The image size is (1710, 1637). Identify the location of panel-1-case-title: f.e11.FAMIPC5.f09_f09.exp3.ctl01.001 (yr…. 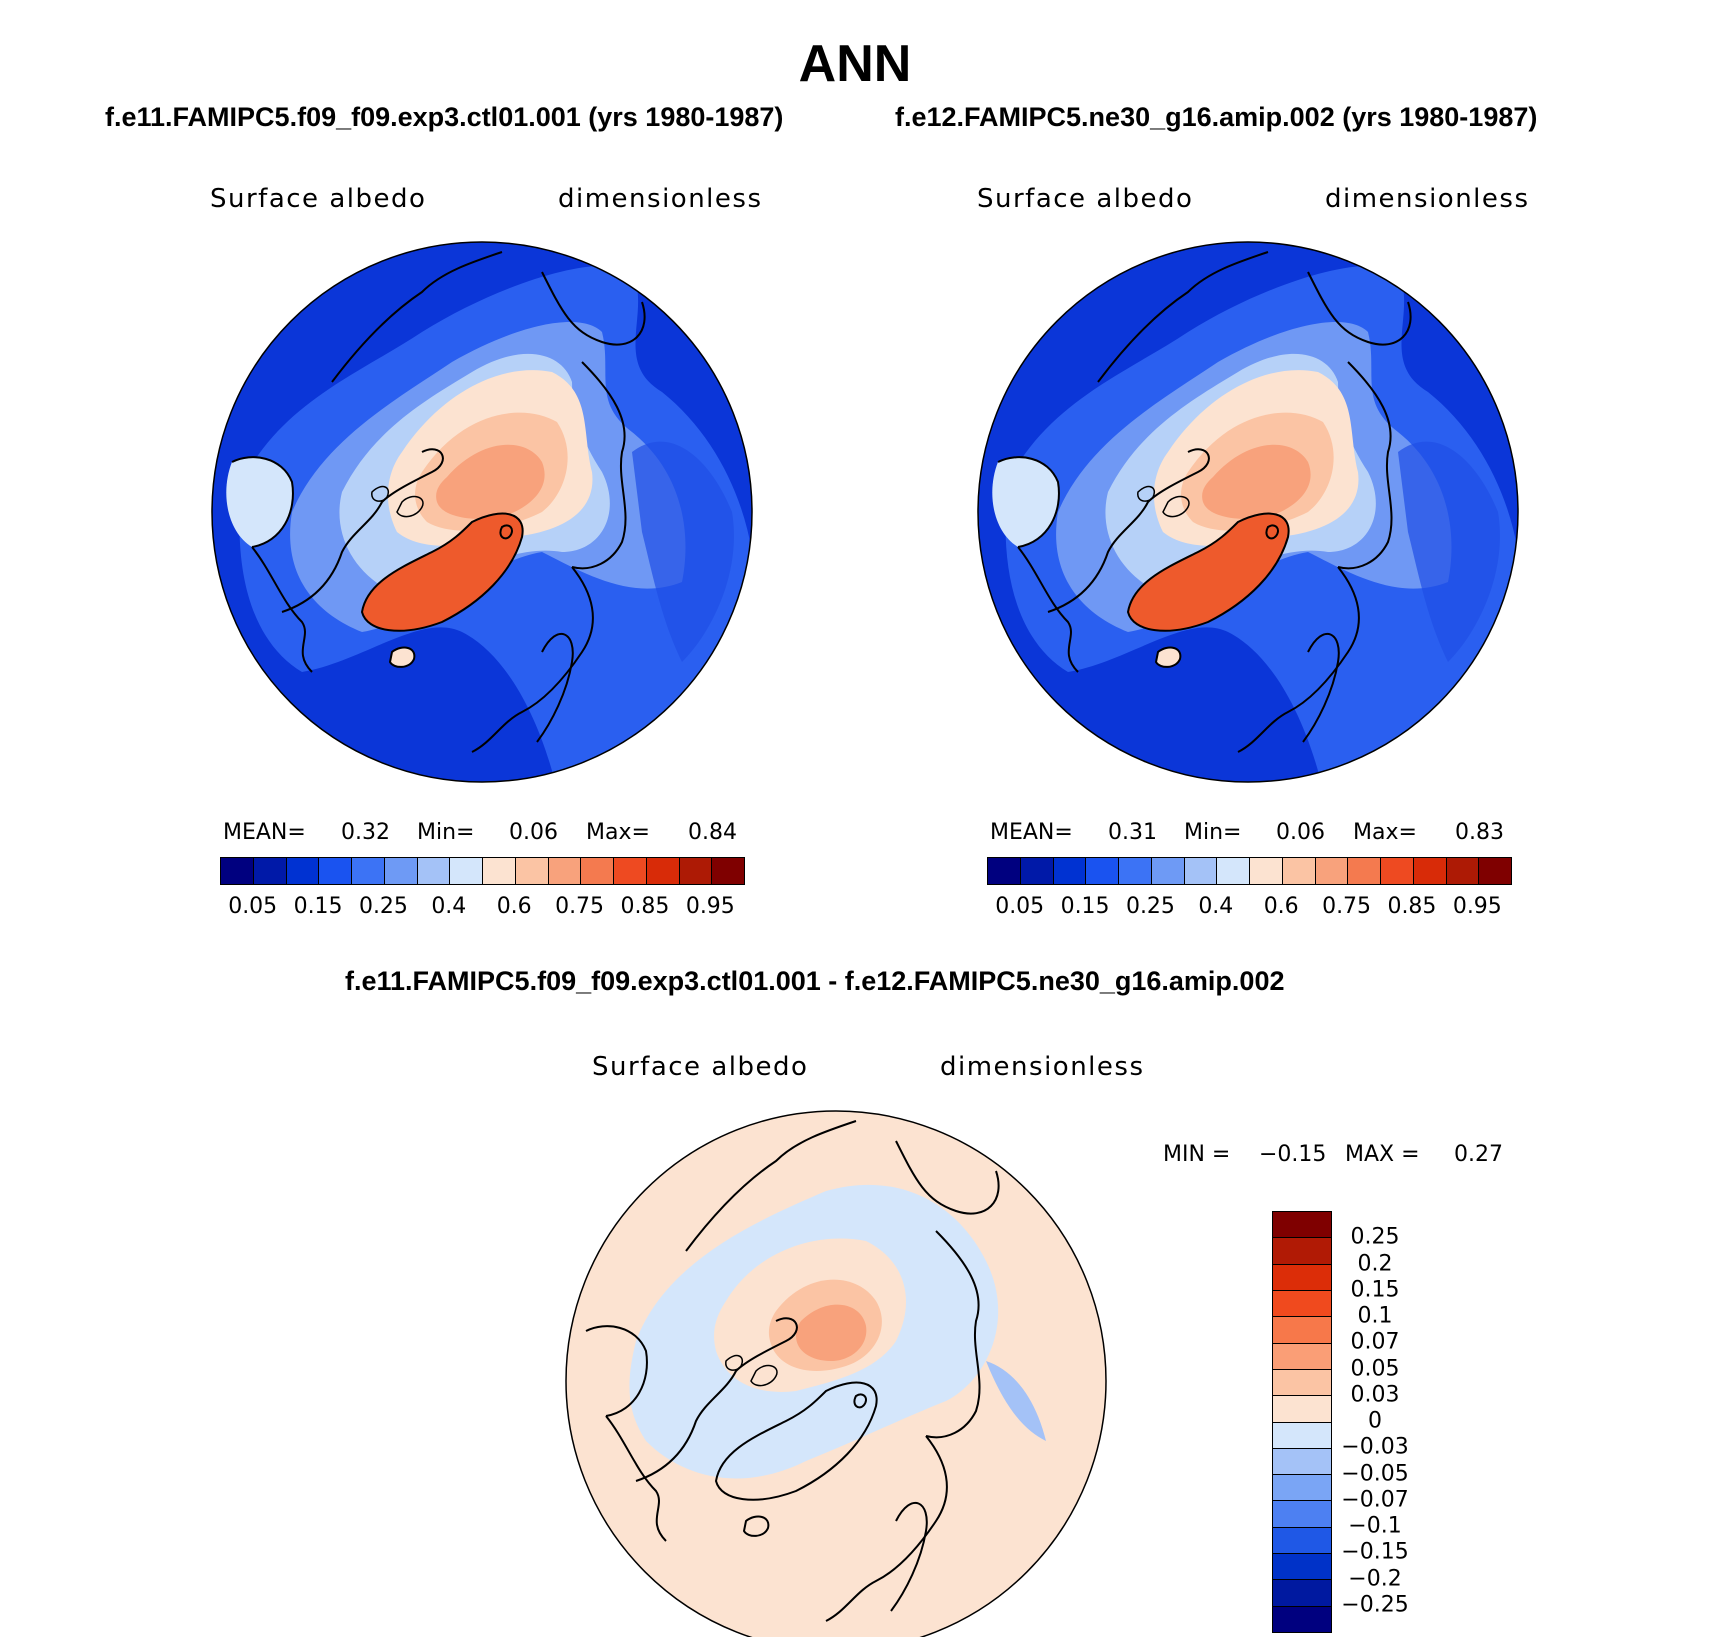
(444, 117).